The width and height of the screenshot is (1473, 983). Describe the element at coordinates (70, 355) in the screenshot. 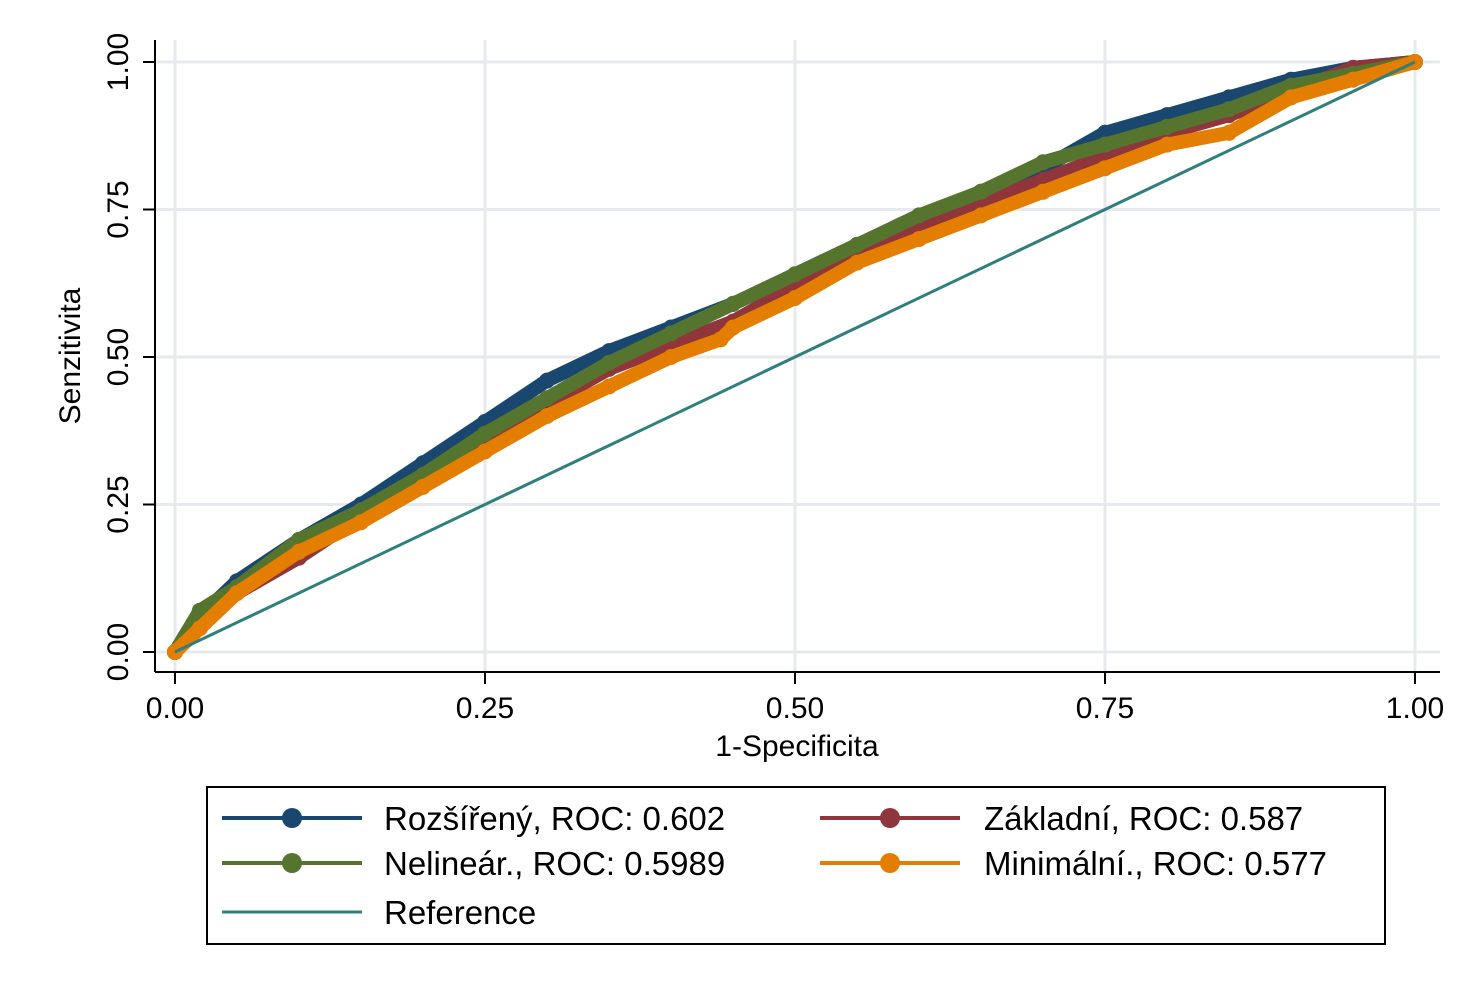

I see `y-axis-title: Senzitivita` at that location.